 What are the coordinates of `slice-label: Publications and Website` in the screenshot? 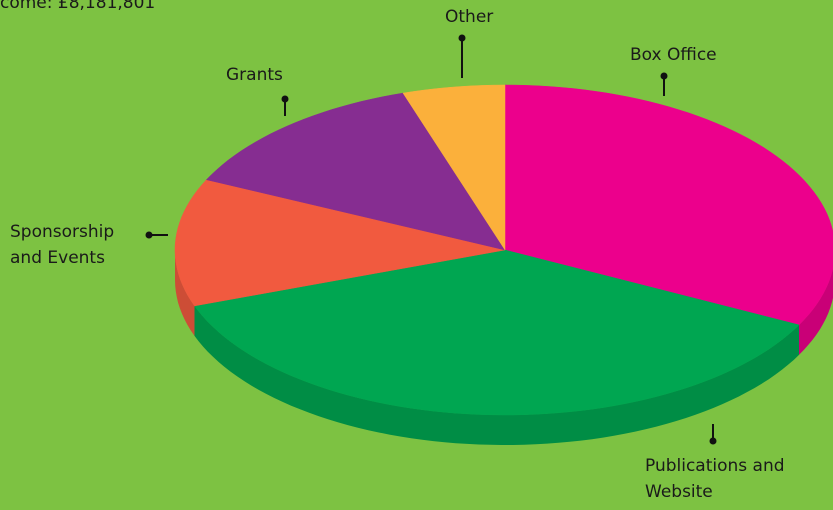 It's located at (715, 479).